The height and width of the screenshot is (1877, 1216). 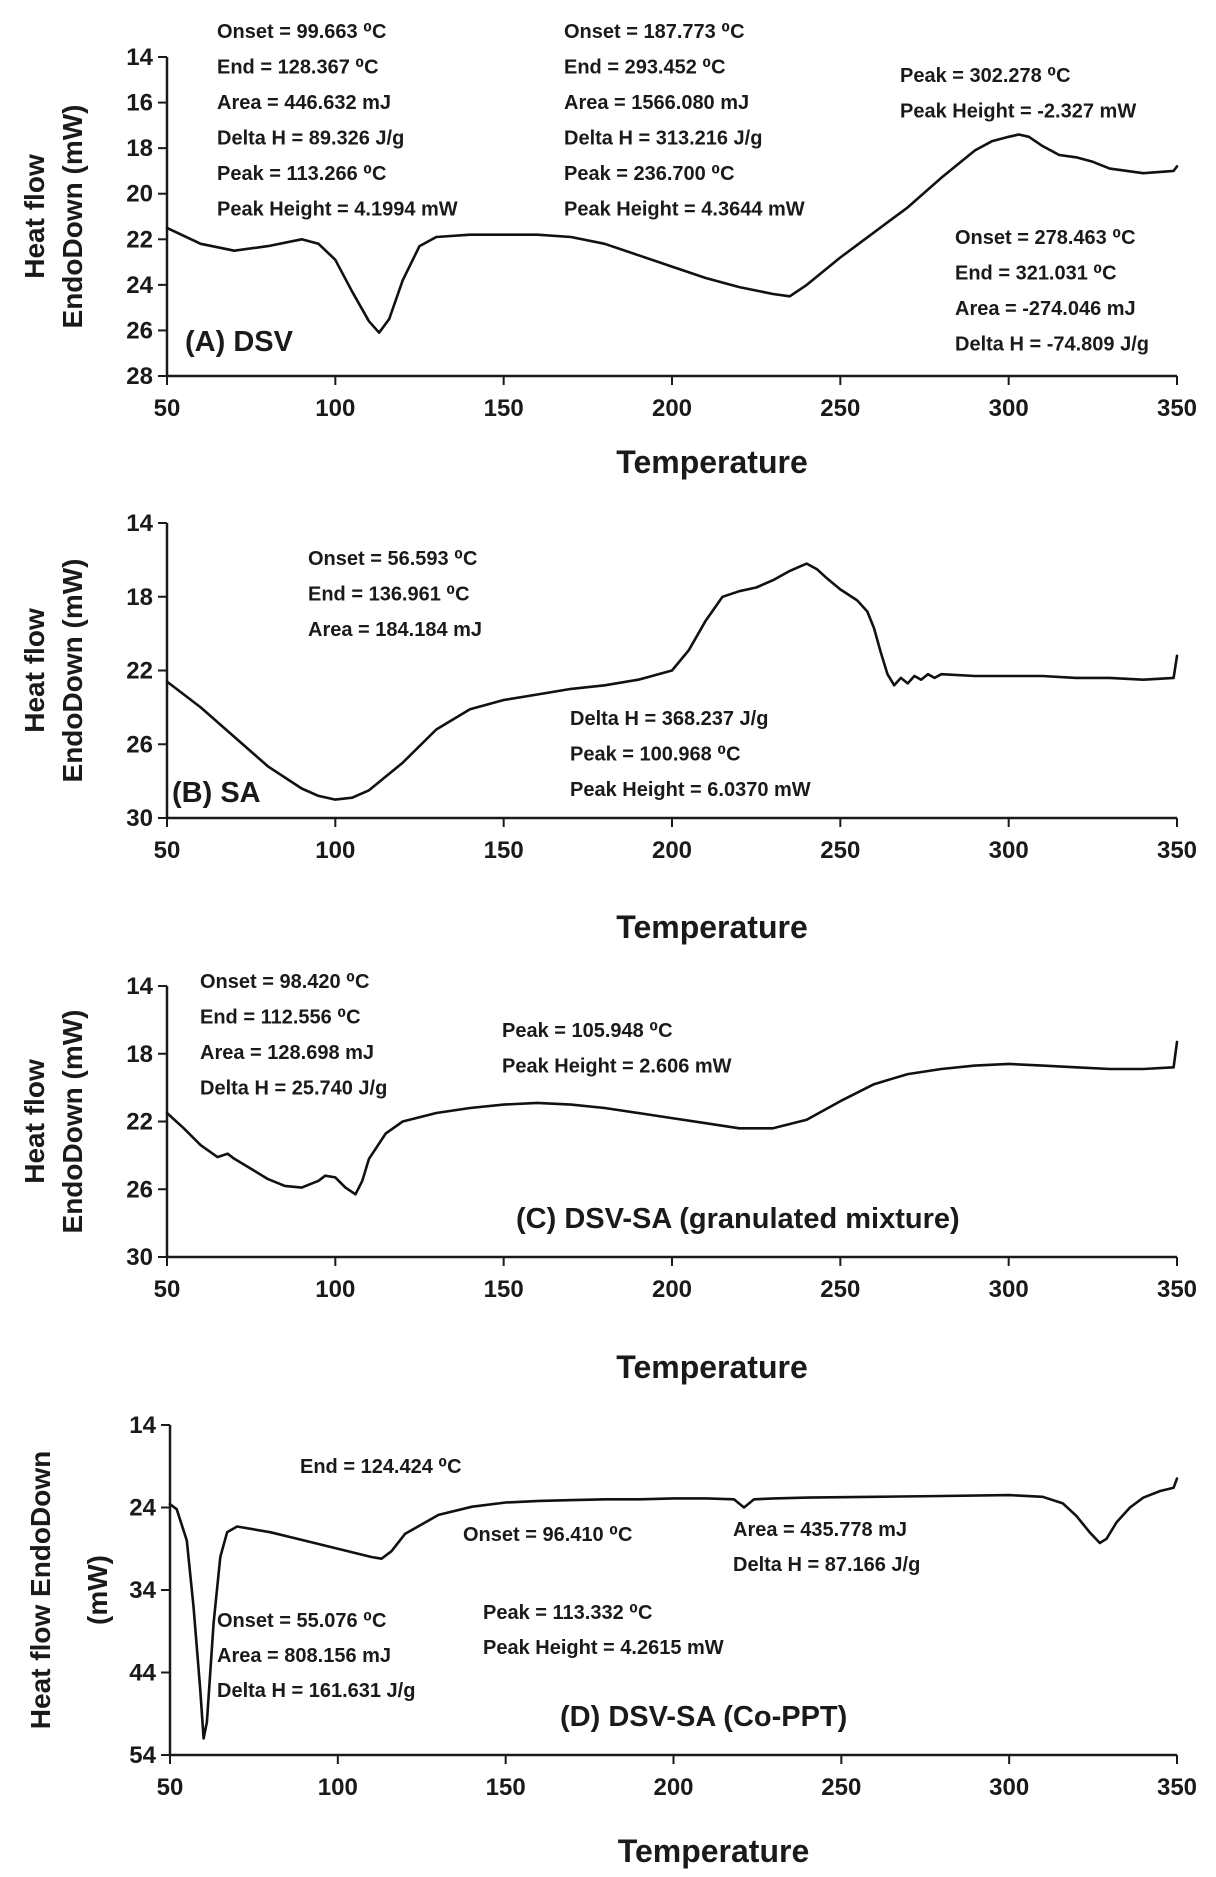 What do you see at coordinates (392, 559) in the screenshot?
I see `annotation-text: Onset = 56.593 ⁰C` at bounding box center [392, 559].